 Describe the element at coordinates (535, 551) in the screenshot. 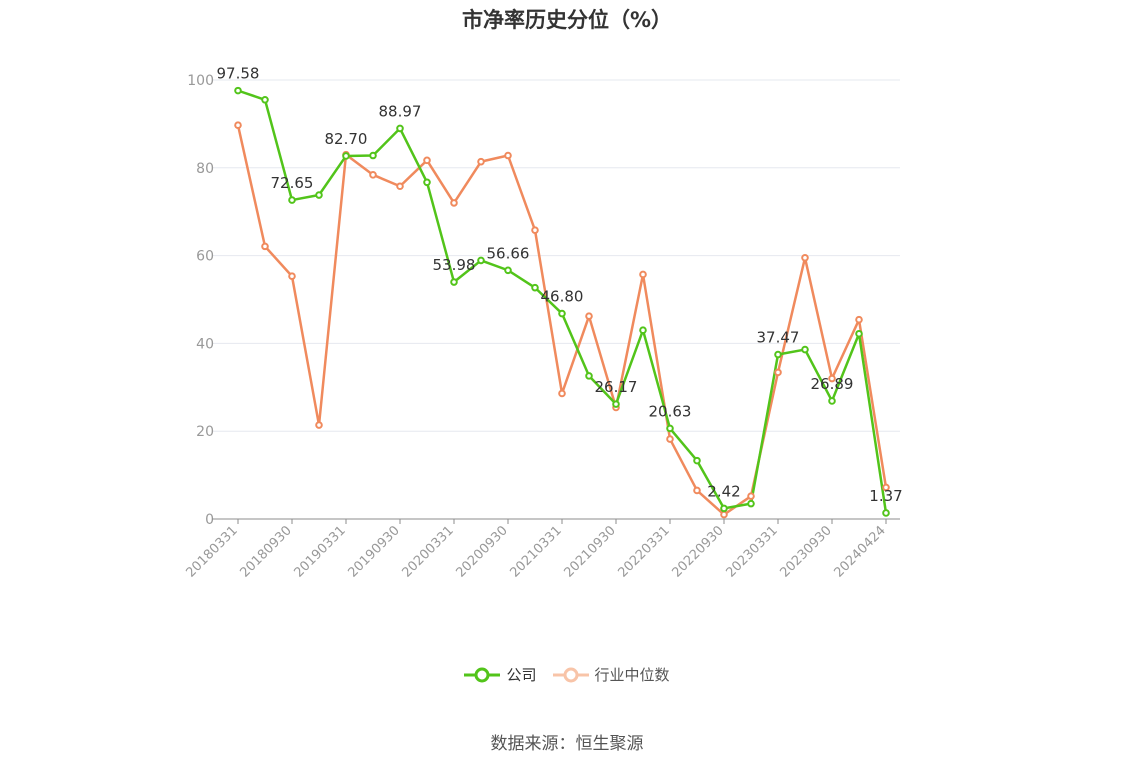

I see `x-tick-label: 20210331` at that location.